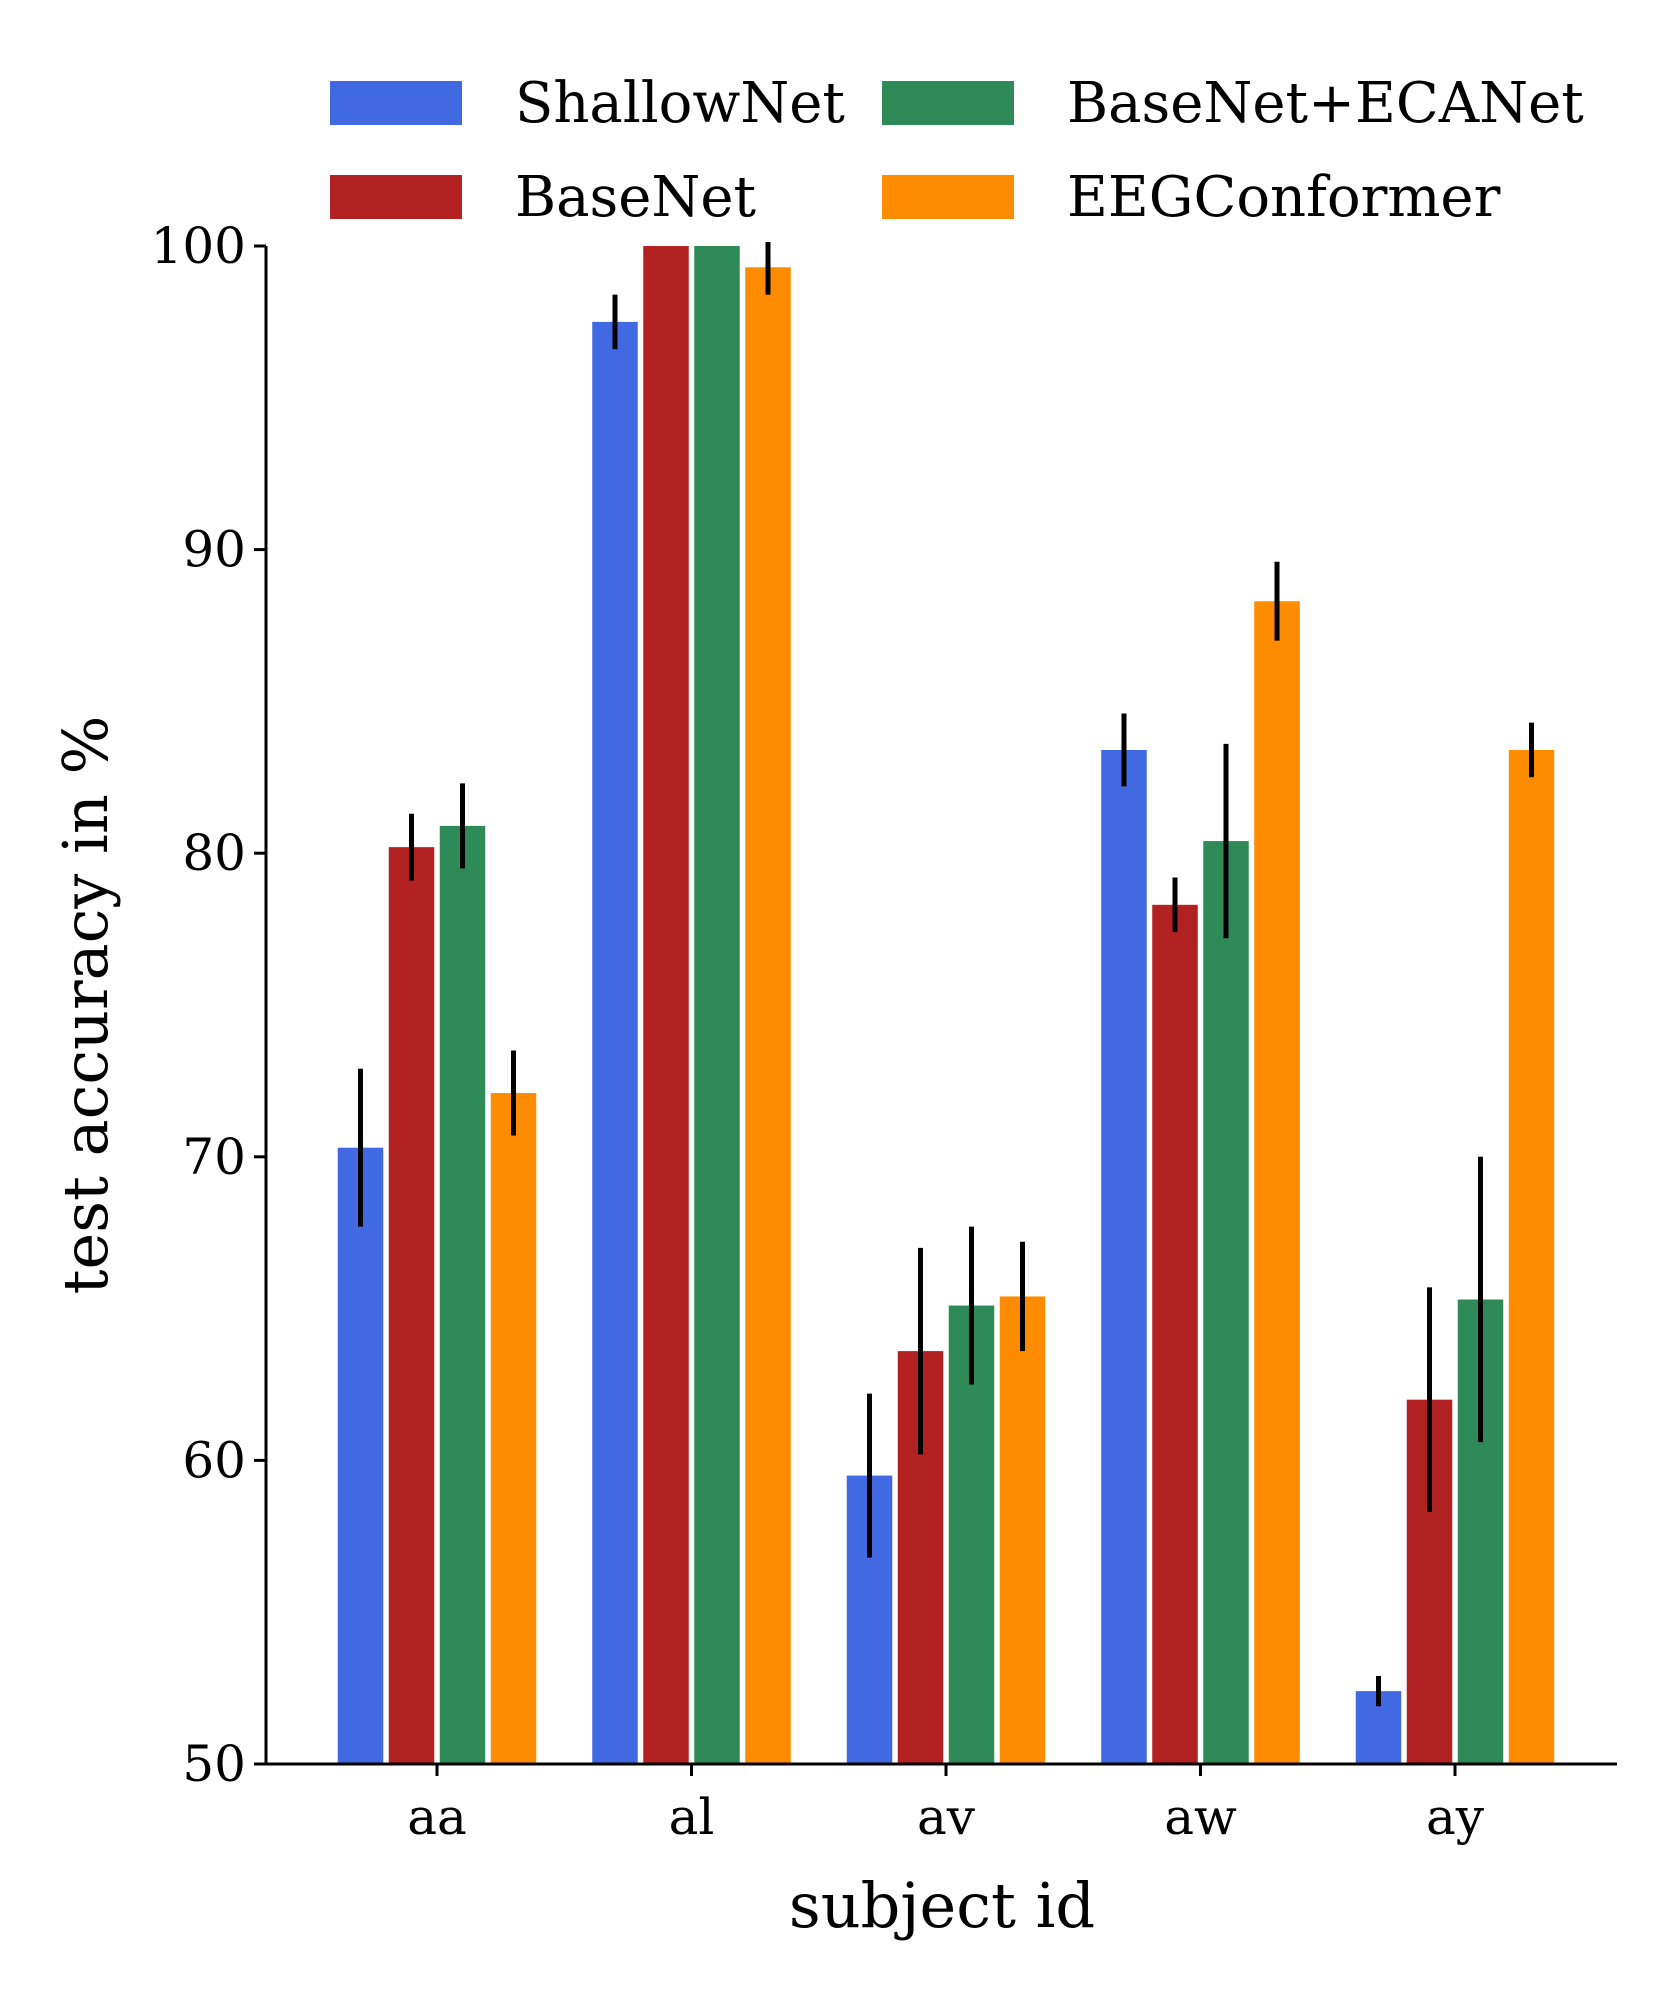 This screenshot has height=1993, width=1661. I want to click on x-ticks-group: aa al av aw ay, so click(946, 1805).